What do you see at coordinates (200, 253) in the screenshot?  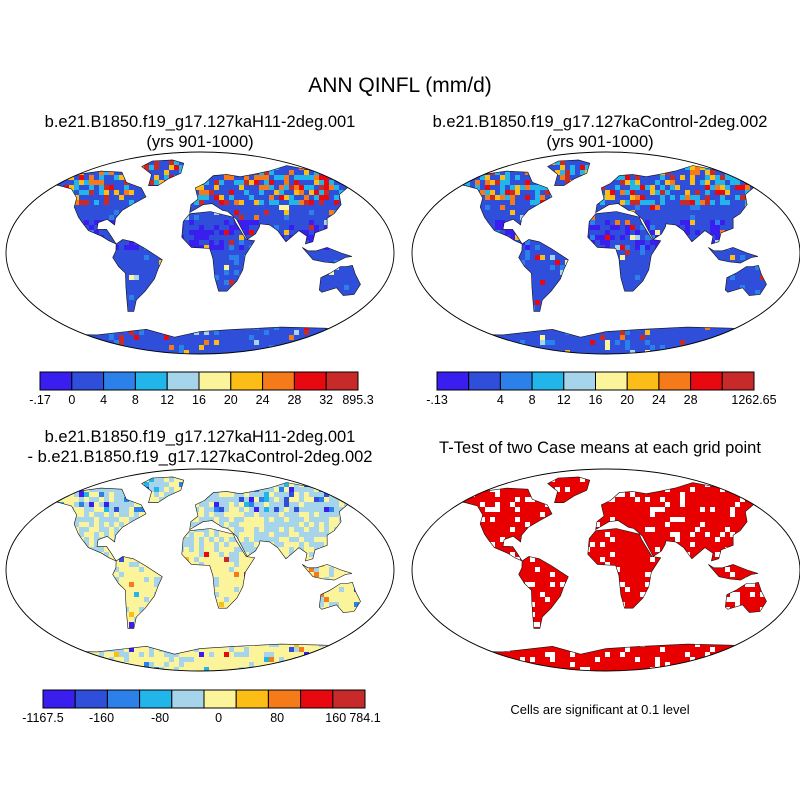 I see `map-panel-top-left` at bounding box center [200, 253].